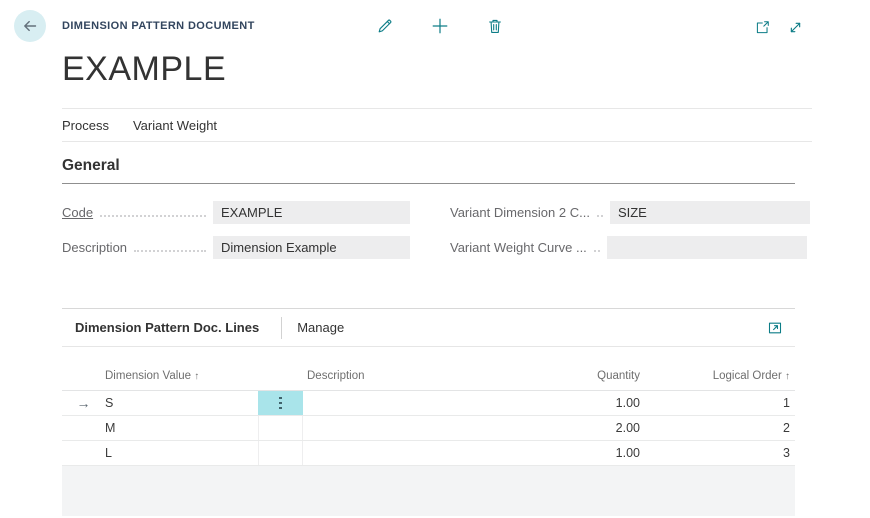  What do you see at coordinates (152, 376) in the screenshot?
I see `column-header-dimension-value: Dimension Value ↑` at bounding box center [152, 376].